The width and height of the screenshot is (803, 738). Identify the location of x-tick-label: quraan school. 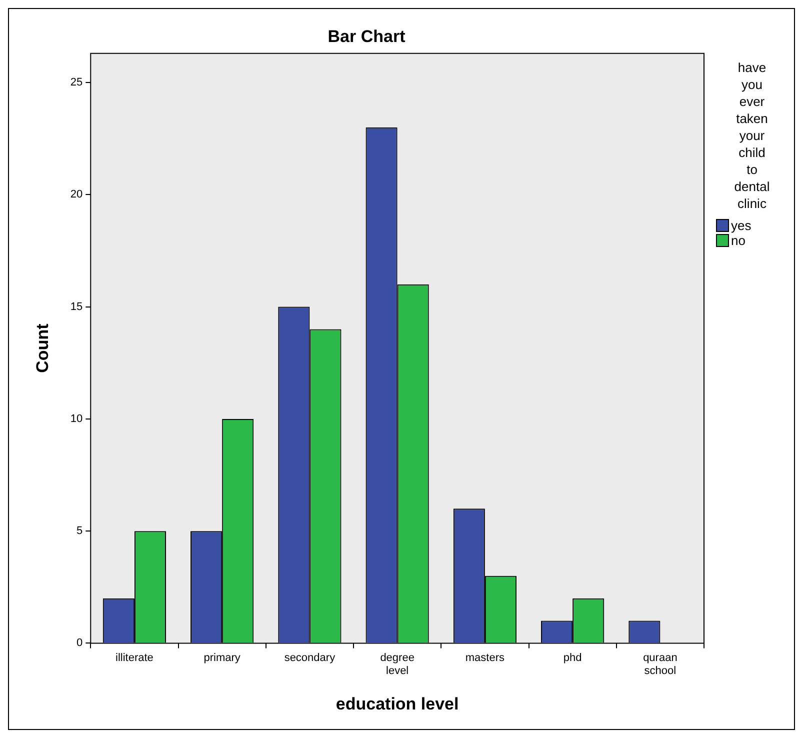
(660, 665).